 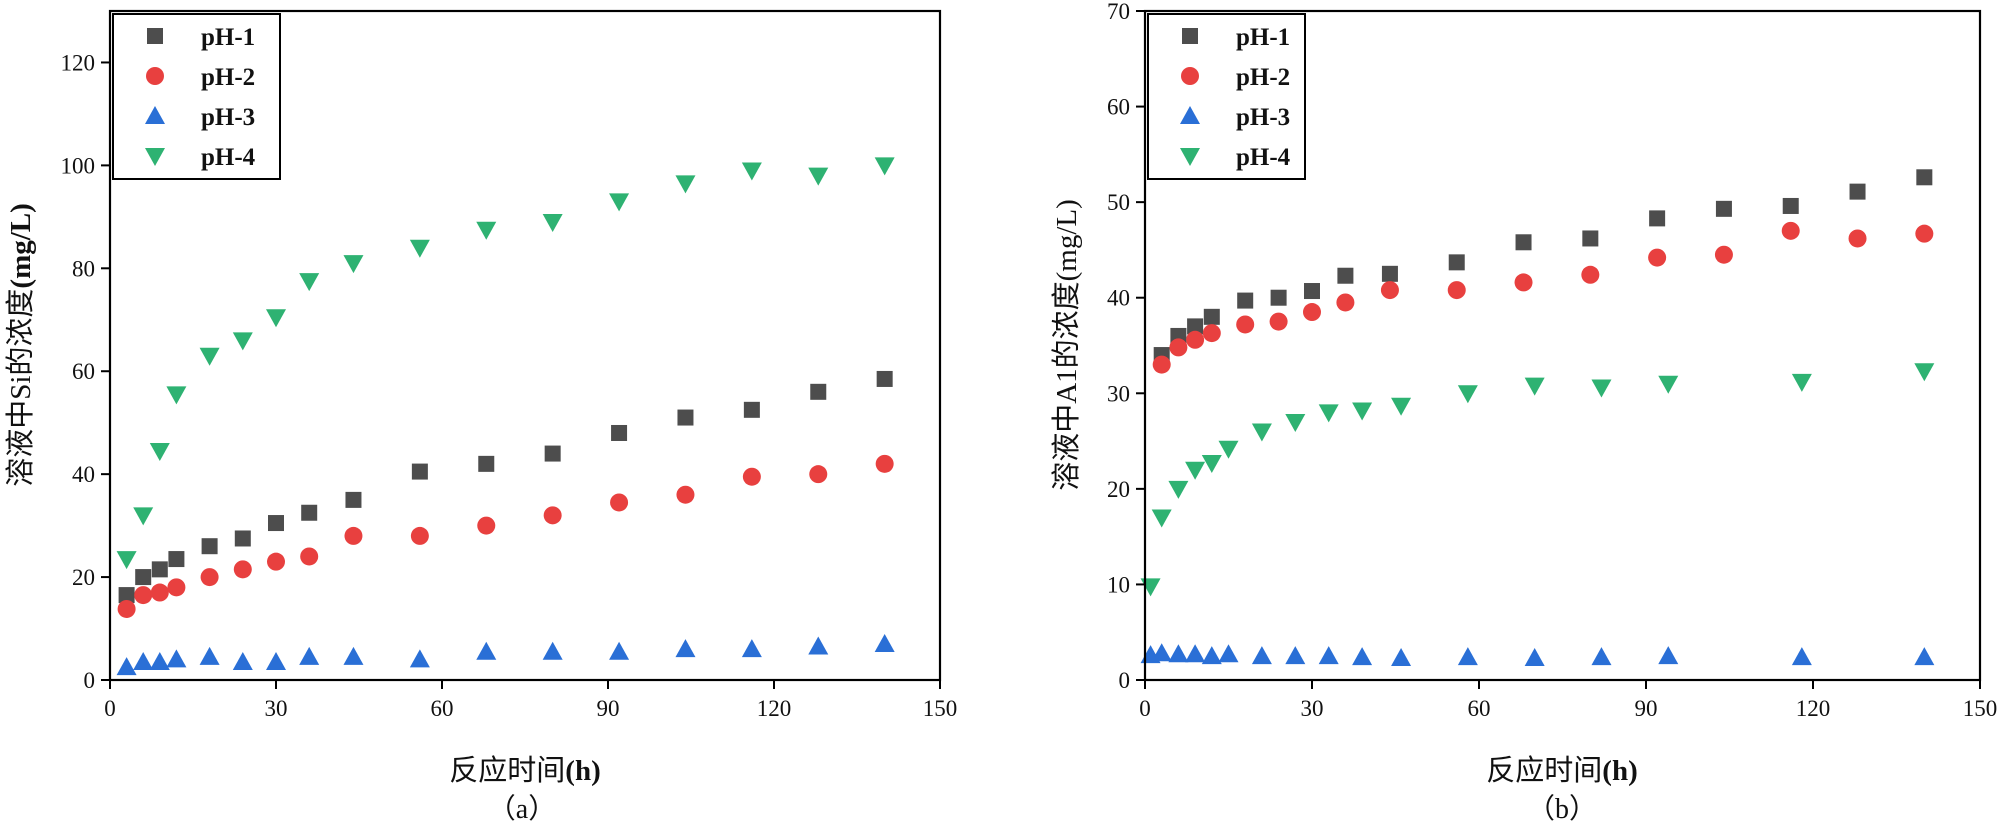 I want to click on legend-label-ph-2: pH-2, so click(x=228, y=77).